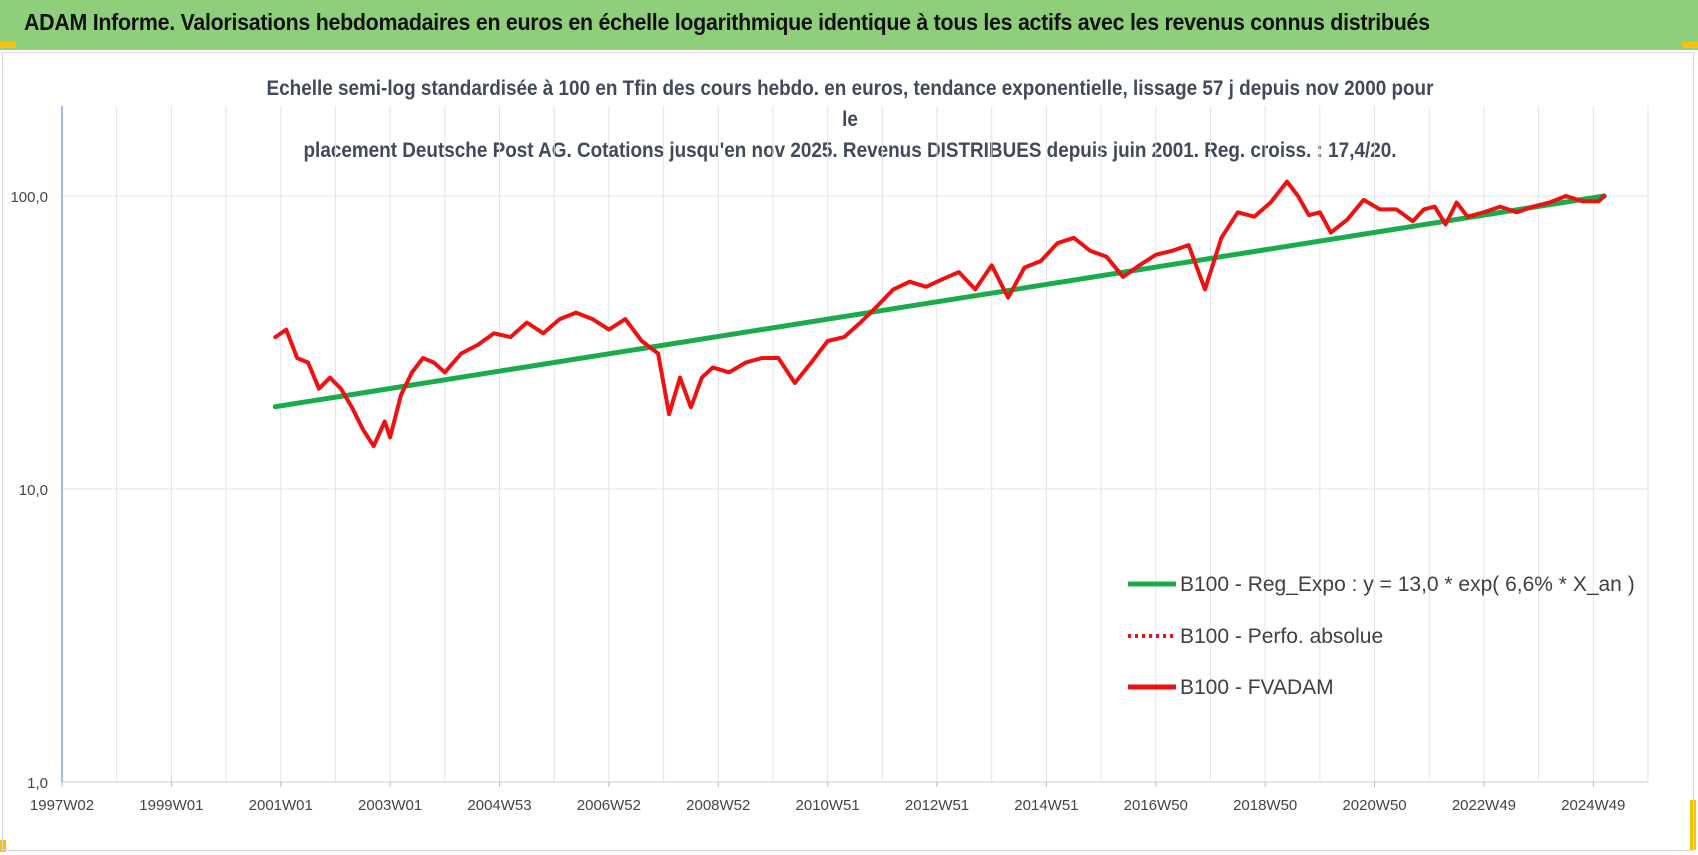  I want to click on x-tick-label: 2001W01, so click(281, 805).